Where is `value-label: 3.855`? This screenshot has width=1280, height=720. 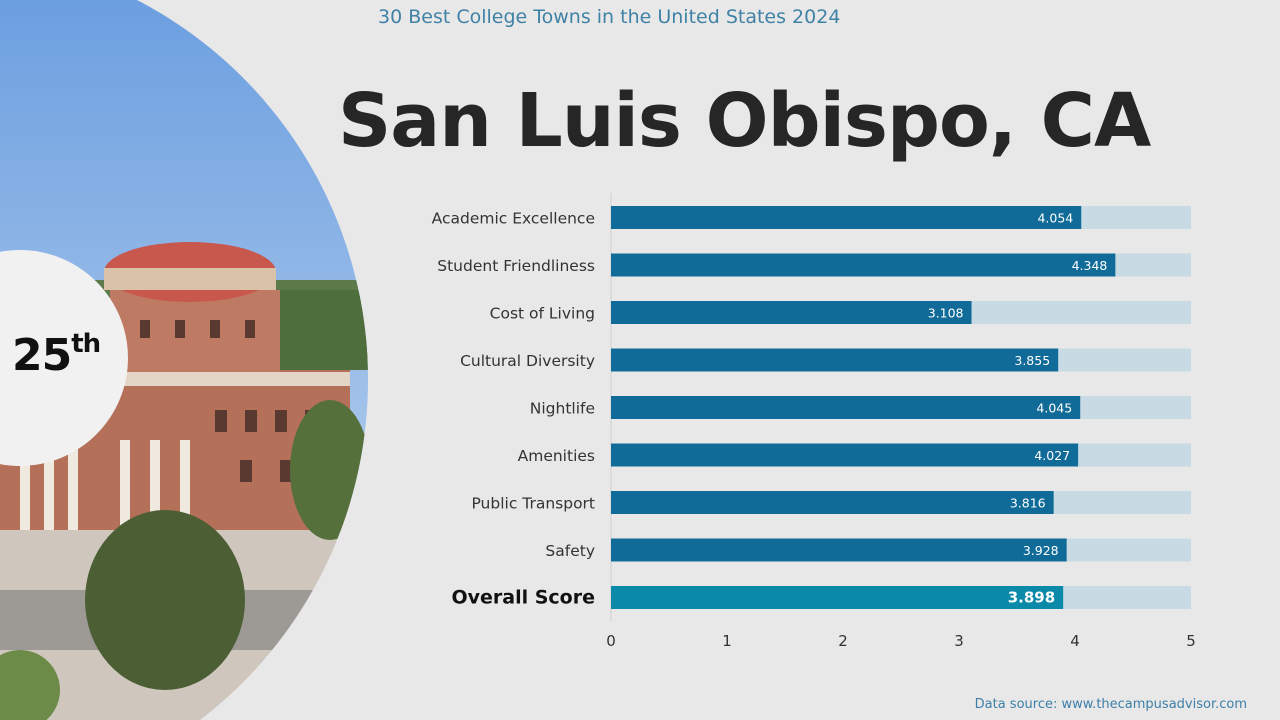 value-label: 3.855 is located at coordinates (1032, 360).